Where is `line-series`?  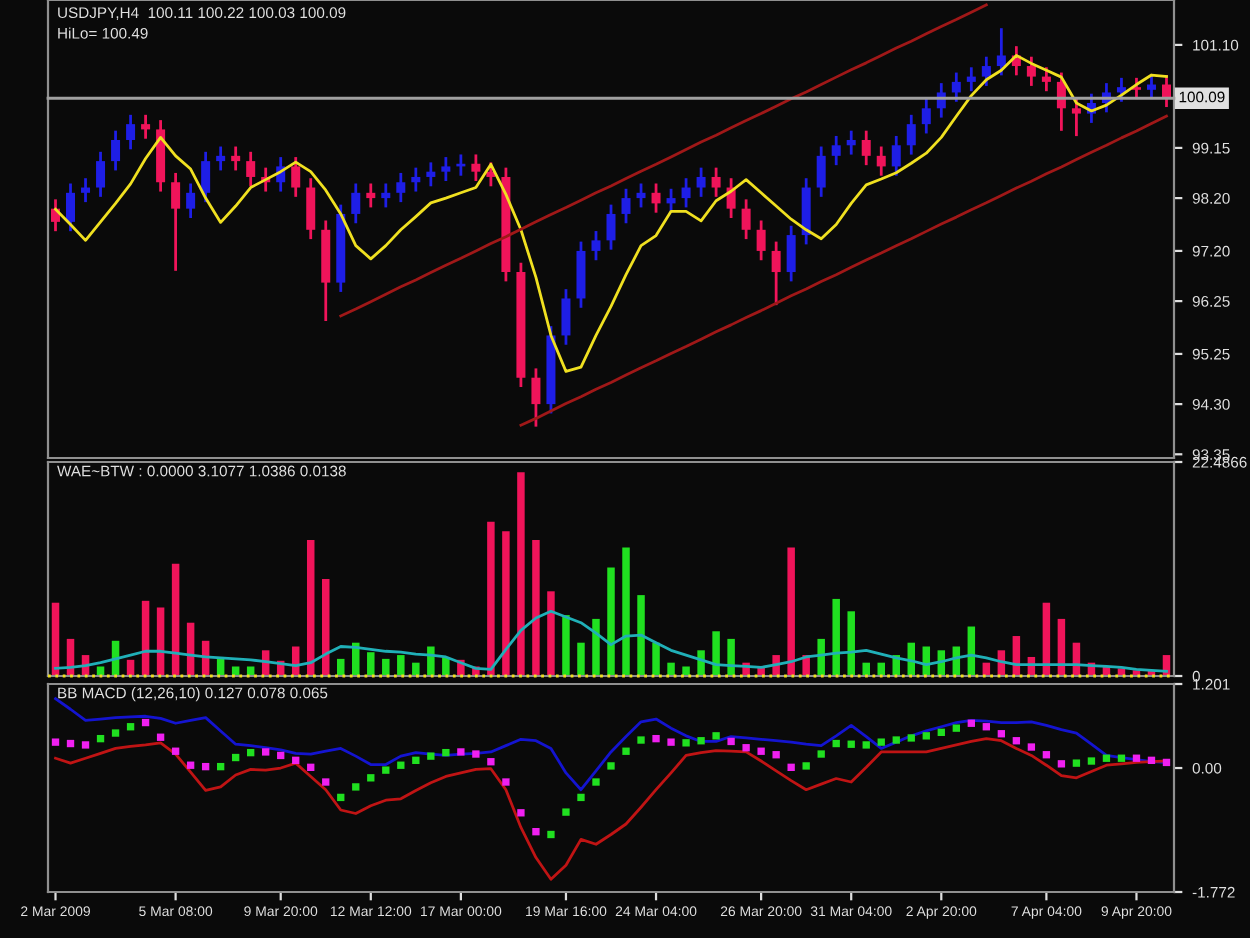
line-series is located at coordinates (611, 641).